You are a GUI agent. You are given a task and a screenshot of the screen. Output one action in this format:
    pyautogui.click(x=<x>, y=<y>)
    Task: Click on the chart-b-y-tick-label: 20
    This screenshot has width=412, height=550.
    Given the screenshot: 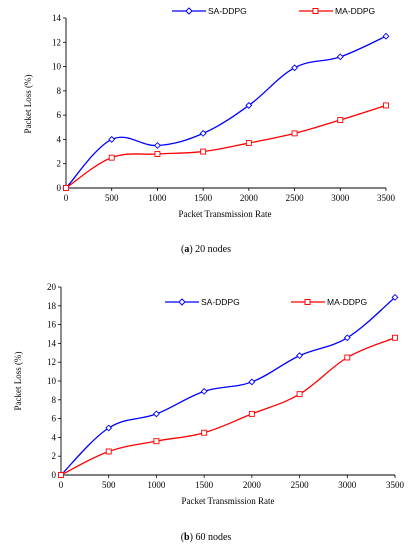 What is the action you would take?
    pyautogui.click(x=52, y=287)
    